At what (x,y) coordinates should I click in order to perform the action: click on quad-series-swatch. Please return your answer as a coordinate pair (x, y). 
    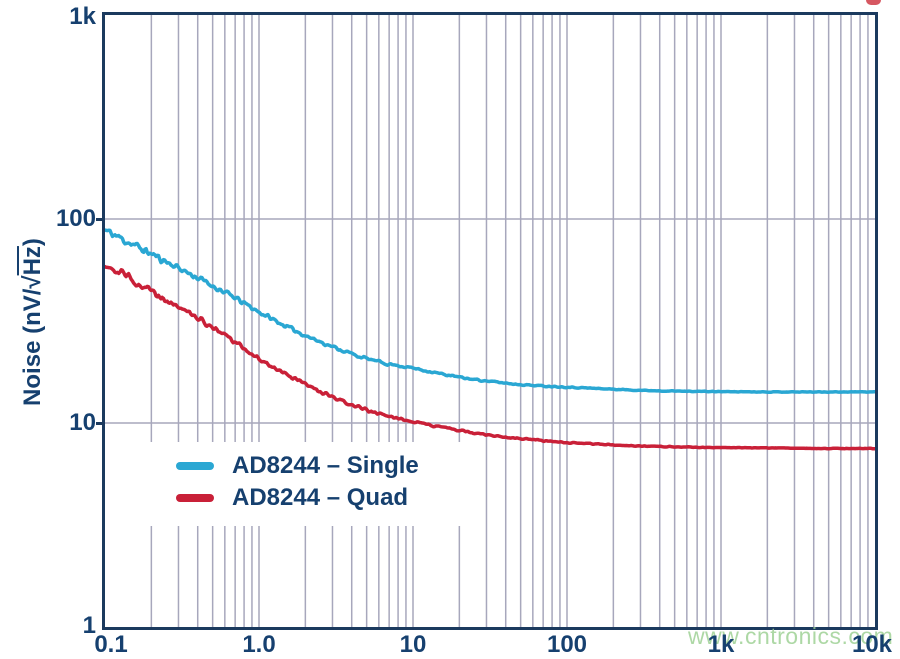
    Looking at the image, I should click on (195, 498).